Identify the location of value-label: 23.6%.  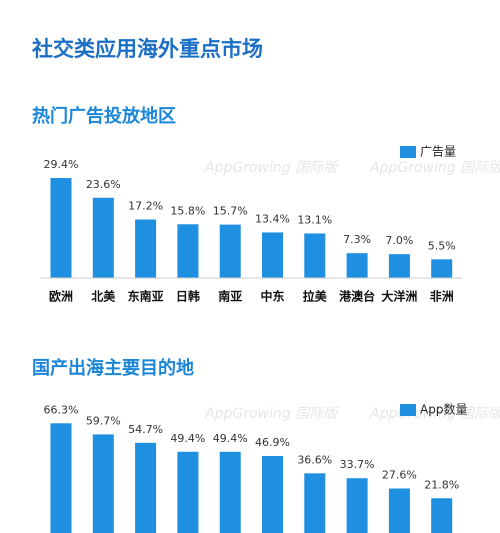
(103, 184).